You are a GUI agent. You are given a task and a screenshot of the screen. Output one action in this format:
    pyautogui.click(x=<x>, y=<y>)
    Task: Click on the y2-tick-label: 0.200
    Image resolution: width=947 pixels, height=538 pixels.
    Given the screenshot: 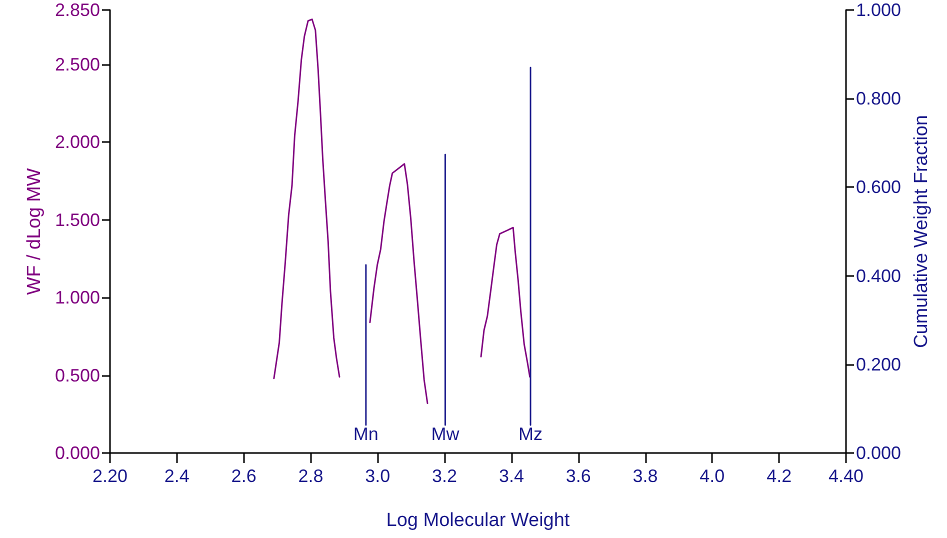 What is the action you would take?
    pyautogui.click(x=879, y=364)
    